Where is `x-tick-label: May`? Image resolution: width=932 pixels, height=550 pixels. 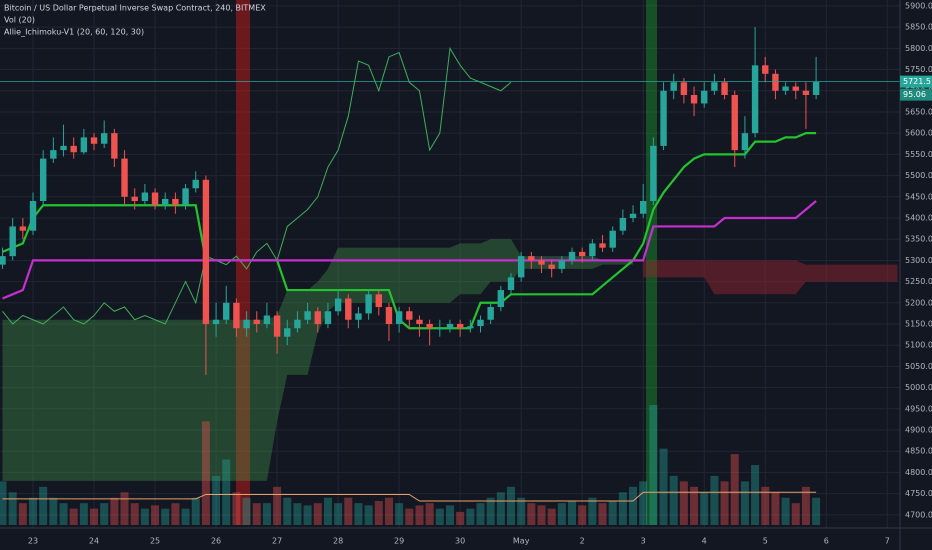
x-tick-label: May is located at coordinates (521, 541).